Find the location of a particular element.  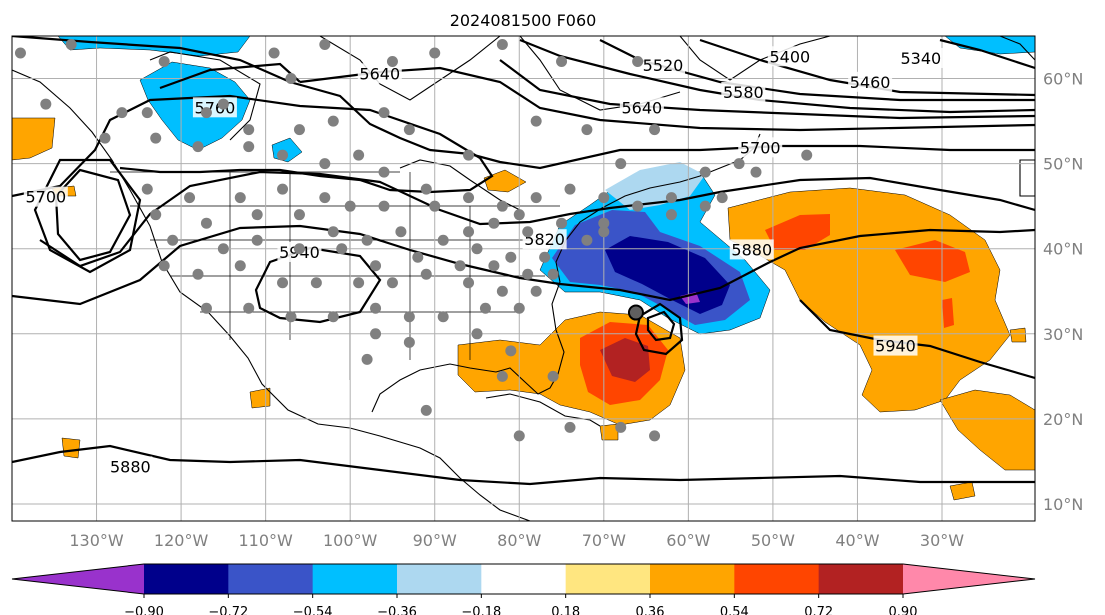

lon-tick-label: 80°W is located at coordinates (519, 540).